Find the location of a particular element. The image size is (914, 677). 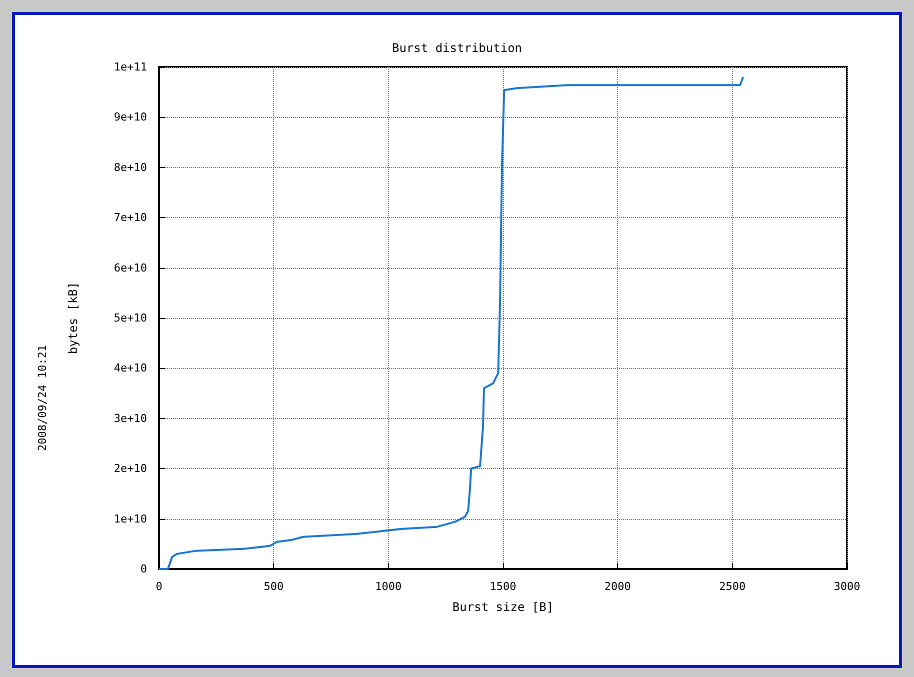

x-axis-title: Burst size [B] is located at coordinates (503, 607).